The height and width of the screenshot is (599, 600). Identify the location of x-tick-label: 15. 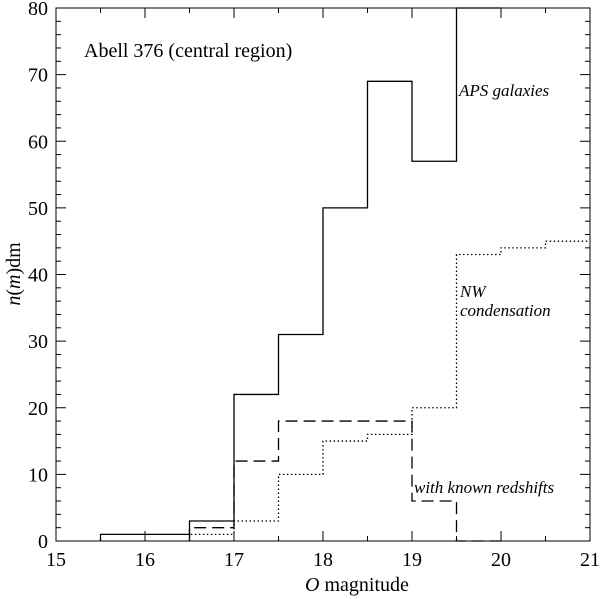
(56, 560).